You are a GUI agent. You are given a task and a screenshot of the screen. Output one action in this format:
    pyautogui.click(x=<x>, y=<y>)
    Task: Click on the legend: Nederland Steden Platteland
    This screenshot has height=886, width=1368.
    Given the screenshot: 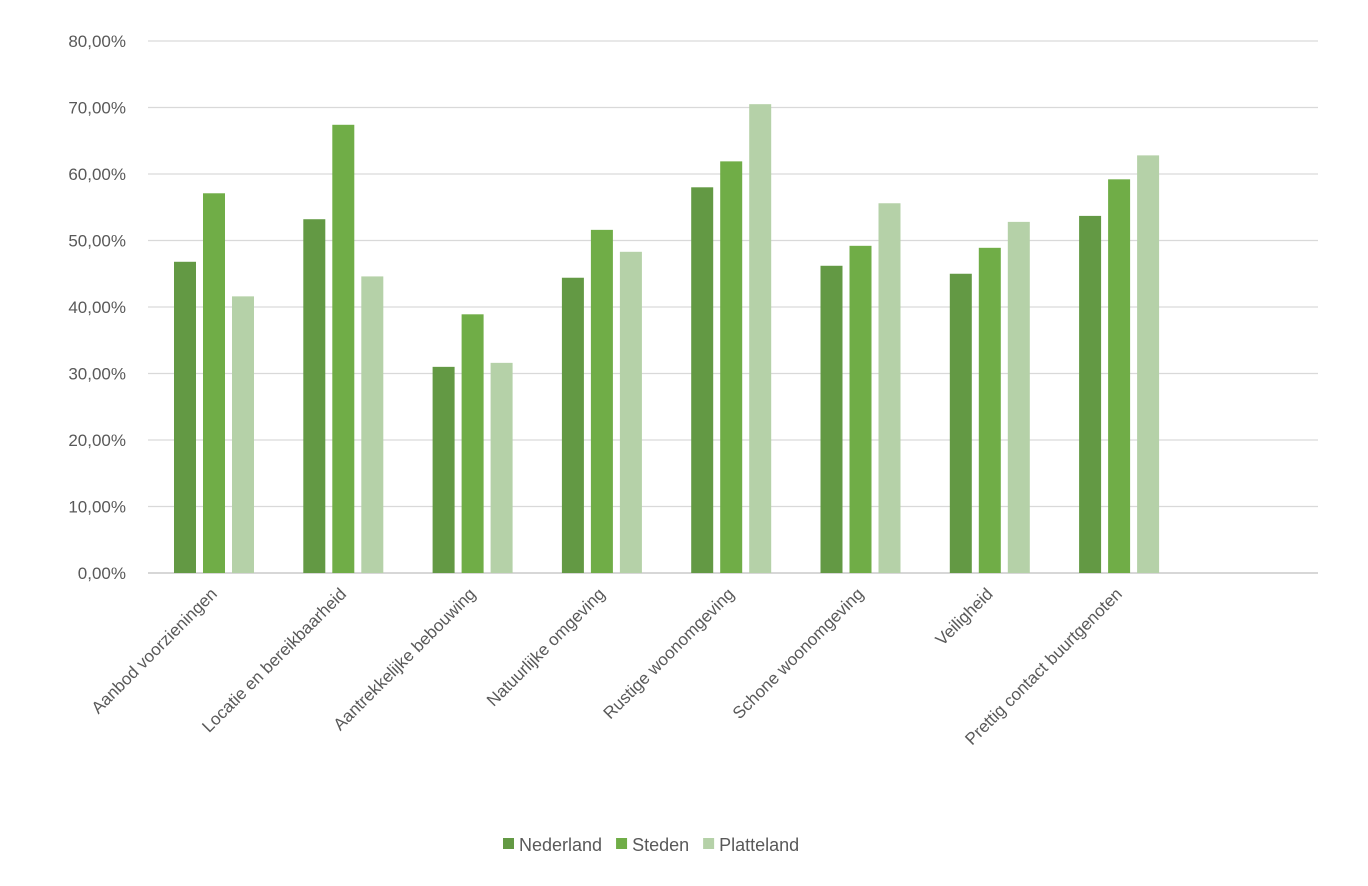 What is the action you would take?
    pyautogui.click(x=651, y=845)
    